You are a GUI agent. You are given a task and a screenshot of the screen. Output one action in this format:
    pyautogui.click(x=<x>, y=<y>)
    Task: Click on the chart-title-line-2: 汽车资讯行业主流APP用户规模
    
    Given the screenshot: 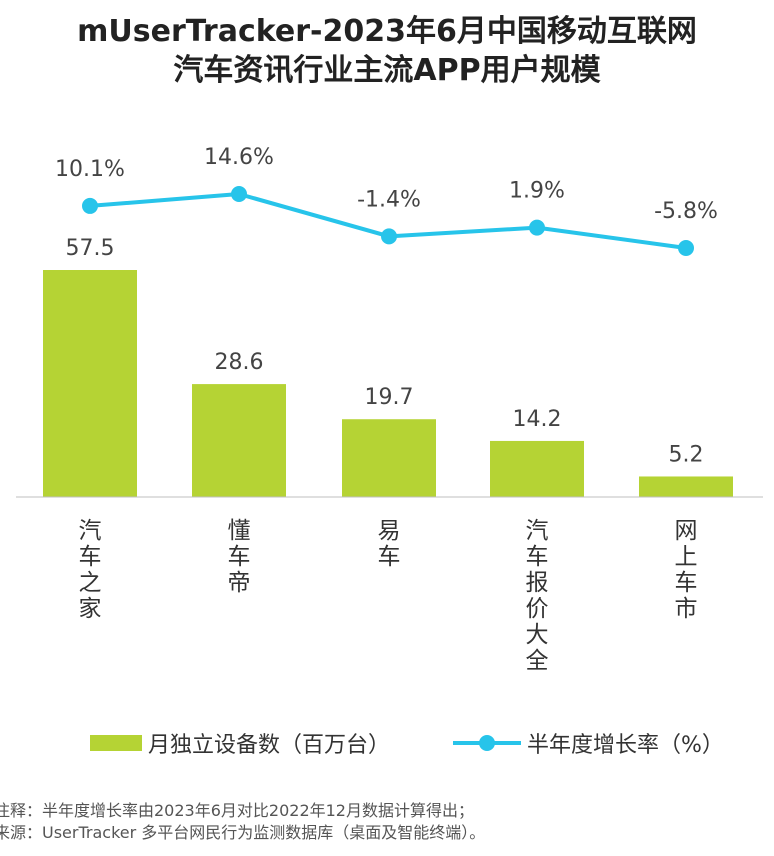 What is the action you would take?
    pyautogui.click(x=387, y=70)
    